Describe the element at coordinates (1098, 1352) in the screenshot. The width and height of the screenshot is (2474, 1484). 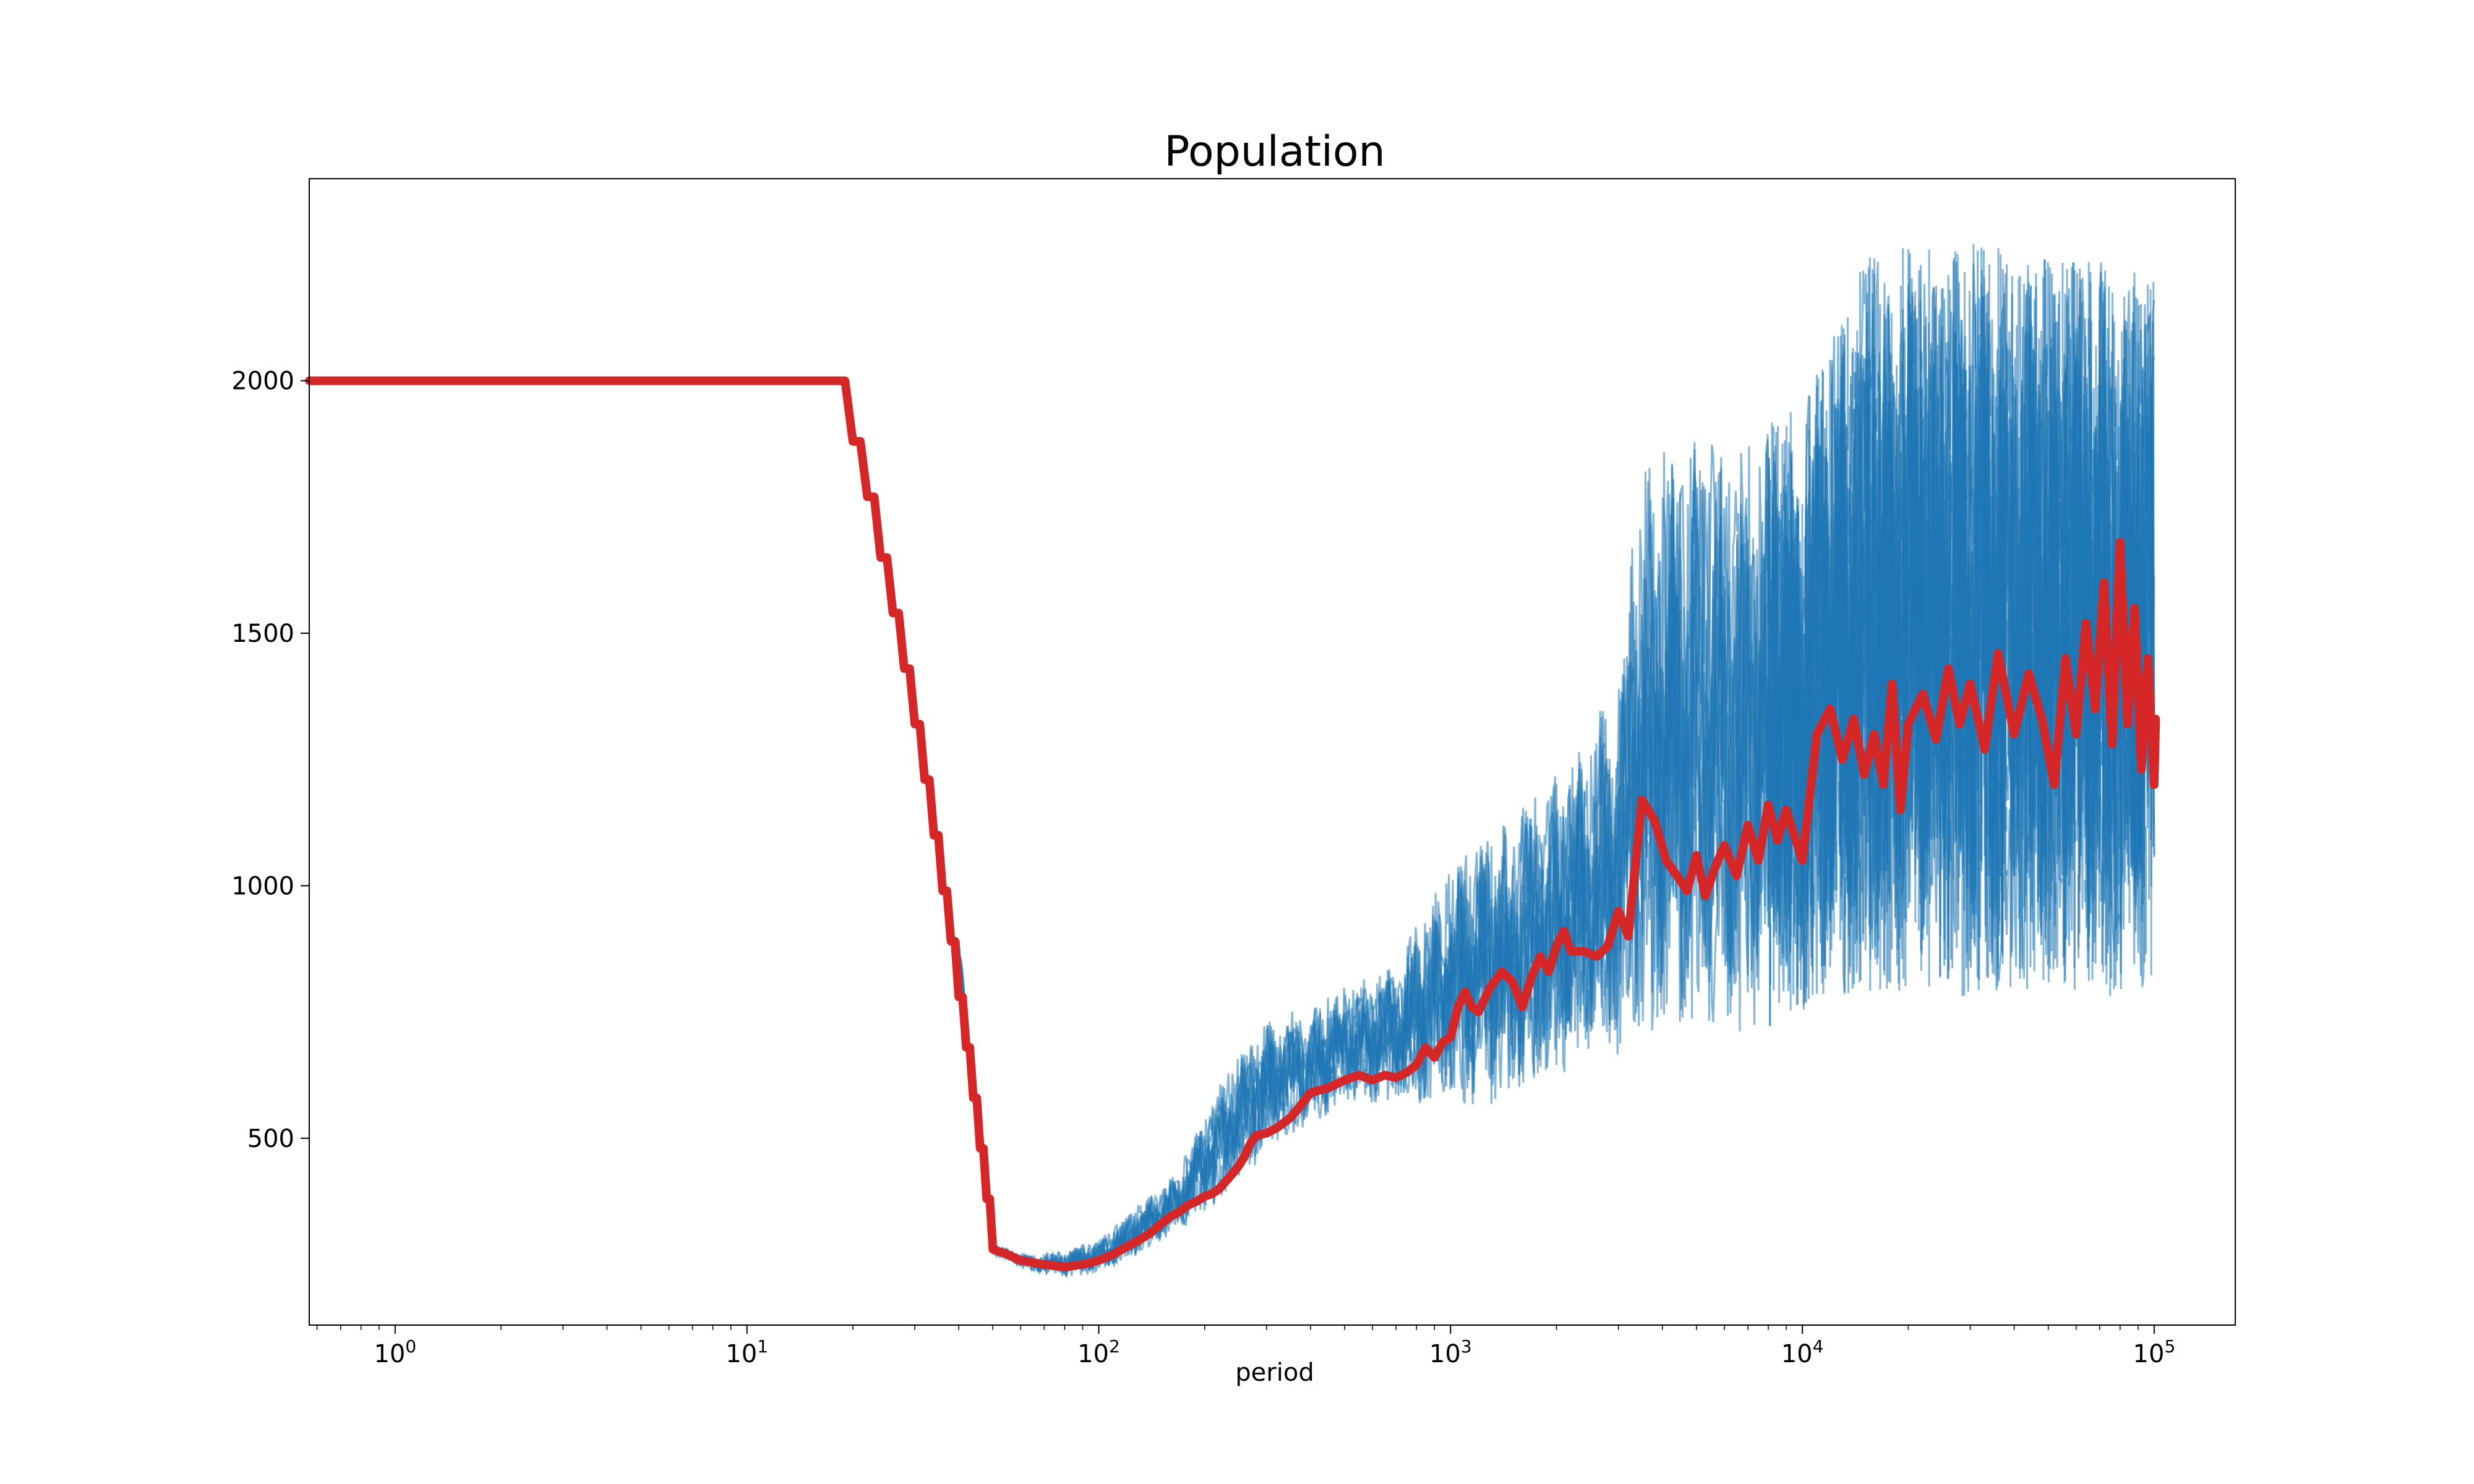
I see `x-tick-label: 10²` at that location.